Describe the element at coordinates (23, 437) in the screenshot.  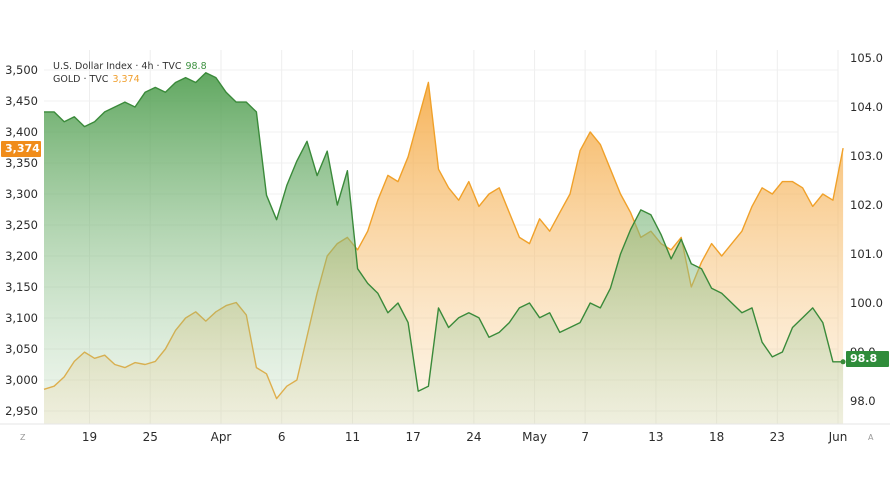
I see `timezone-toggle: Z` at that location.